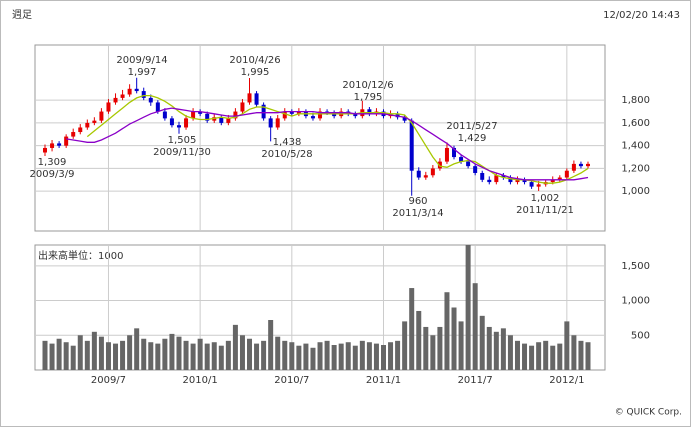 The height and width of the screenshot is (432, 692). Describe the element at coordinates (80, 255) in the screenshot. I see `volume-title: 出来高単位：1000` at that location.